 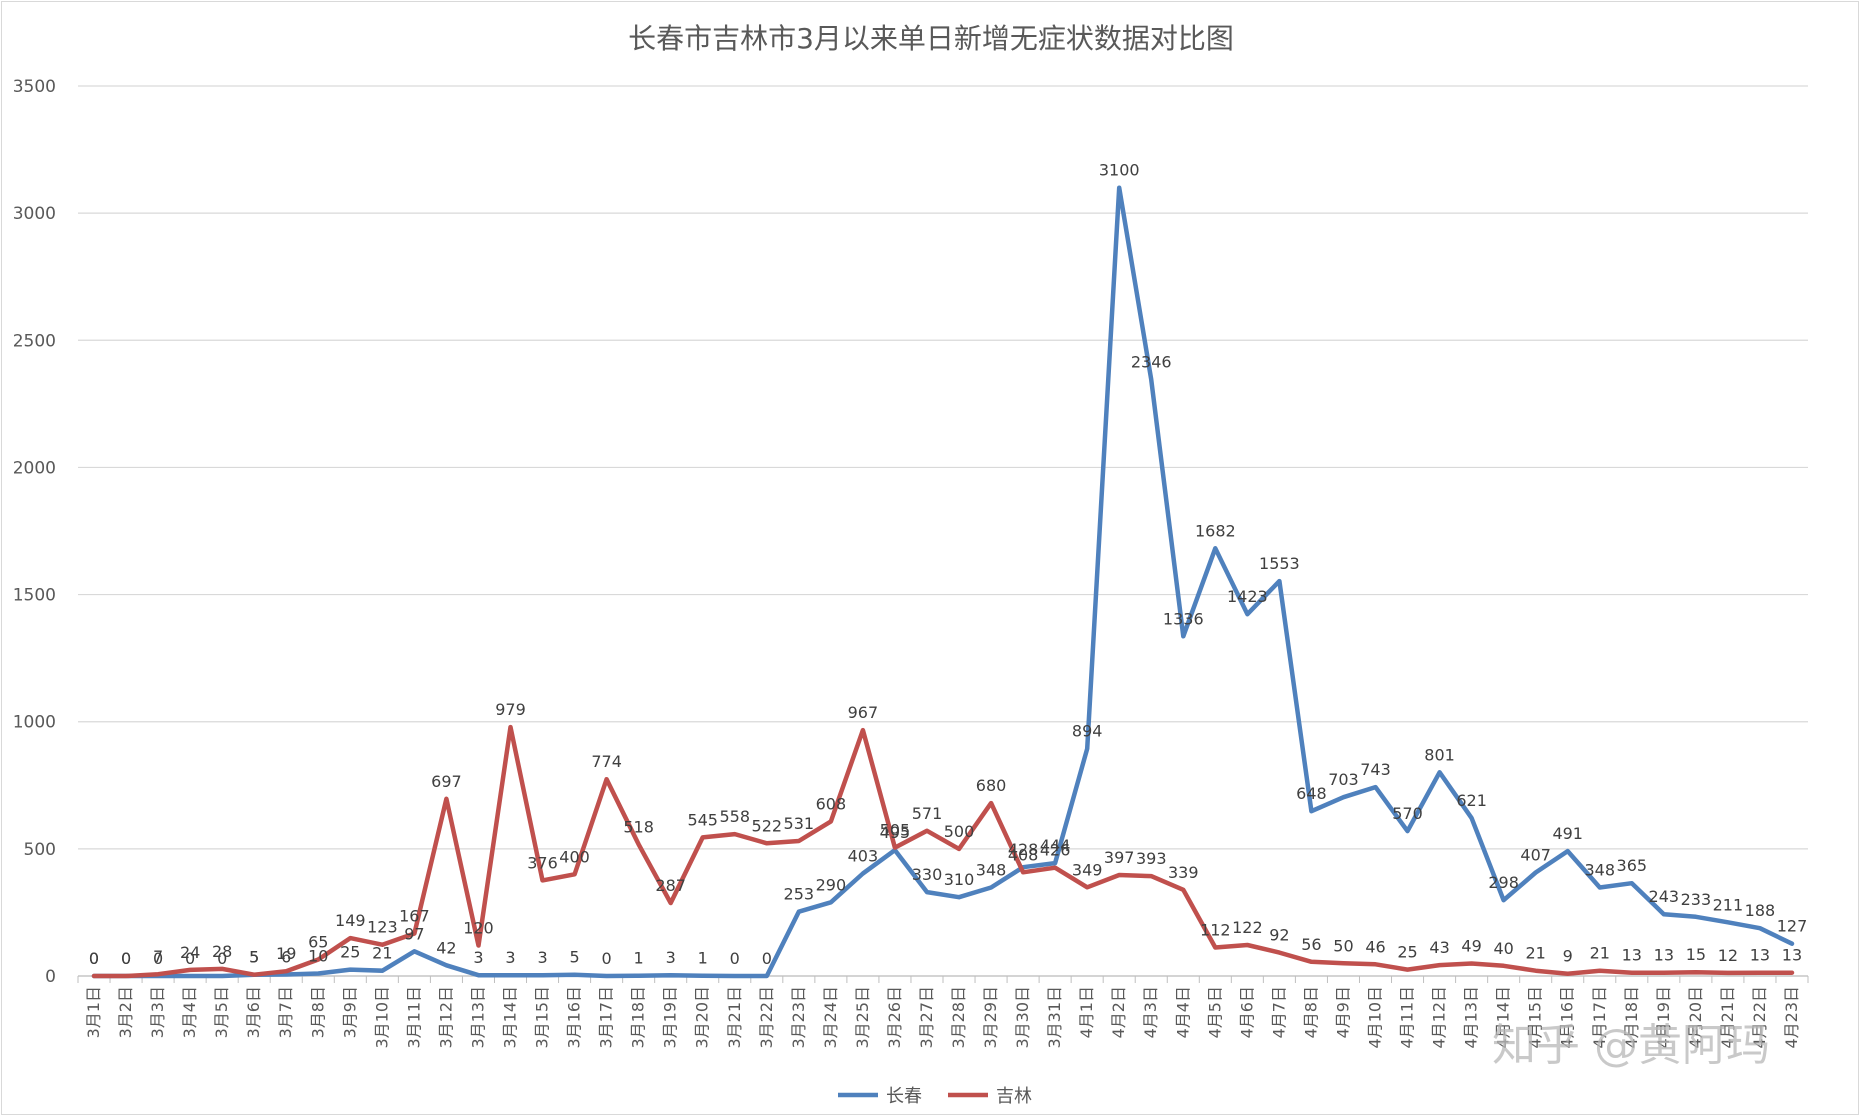 I want to click on data-label: 570, so click(x=1407, y=813).